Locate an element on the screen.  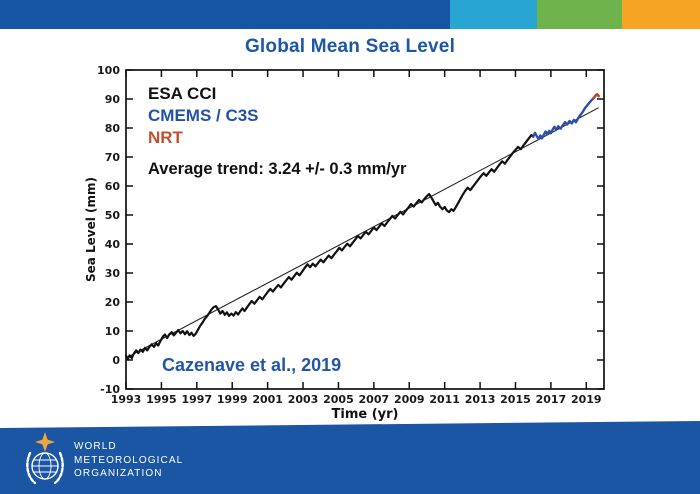
page-title: Global Mean Sea Level is located at coordinates (350, 46).